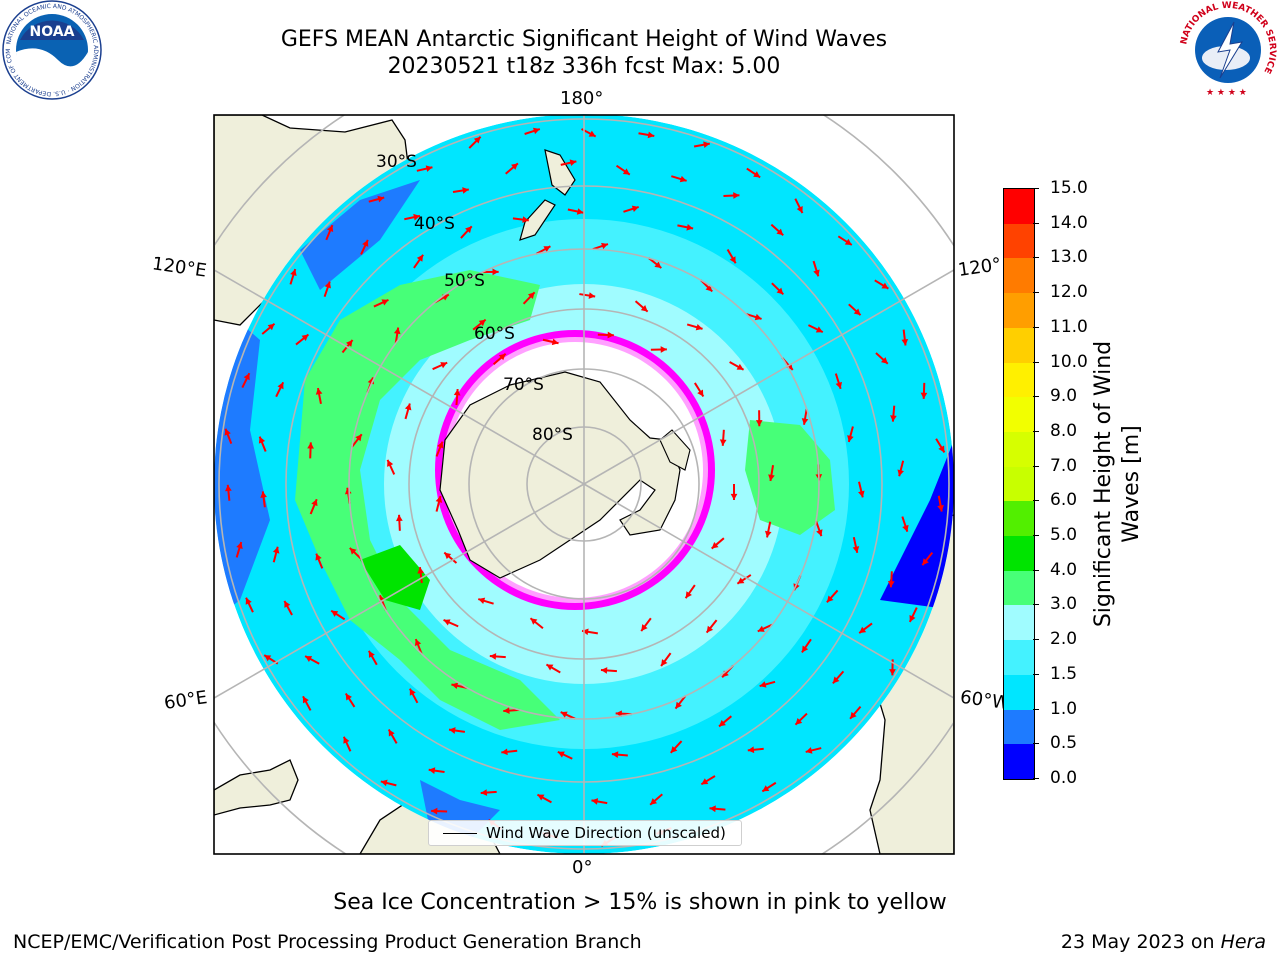 The image size is (1280, 960). What do you see at coordinates (1054, 743) in the screenshot?
I see `colorbar-tick-label: 0.5` at bounding box center [1054, 743].